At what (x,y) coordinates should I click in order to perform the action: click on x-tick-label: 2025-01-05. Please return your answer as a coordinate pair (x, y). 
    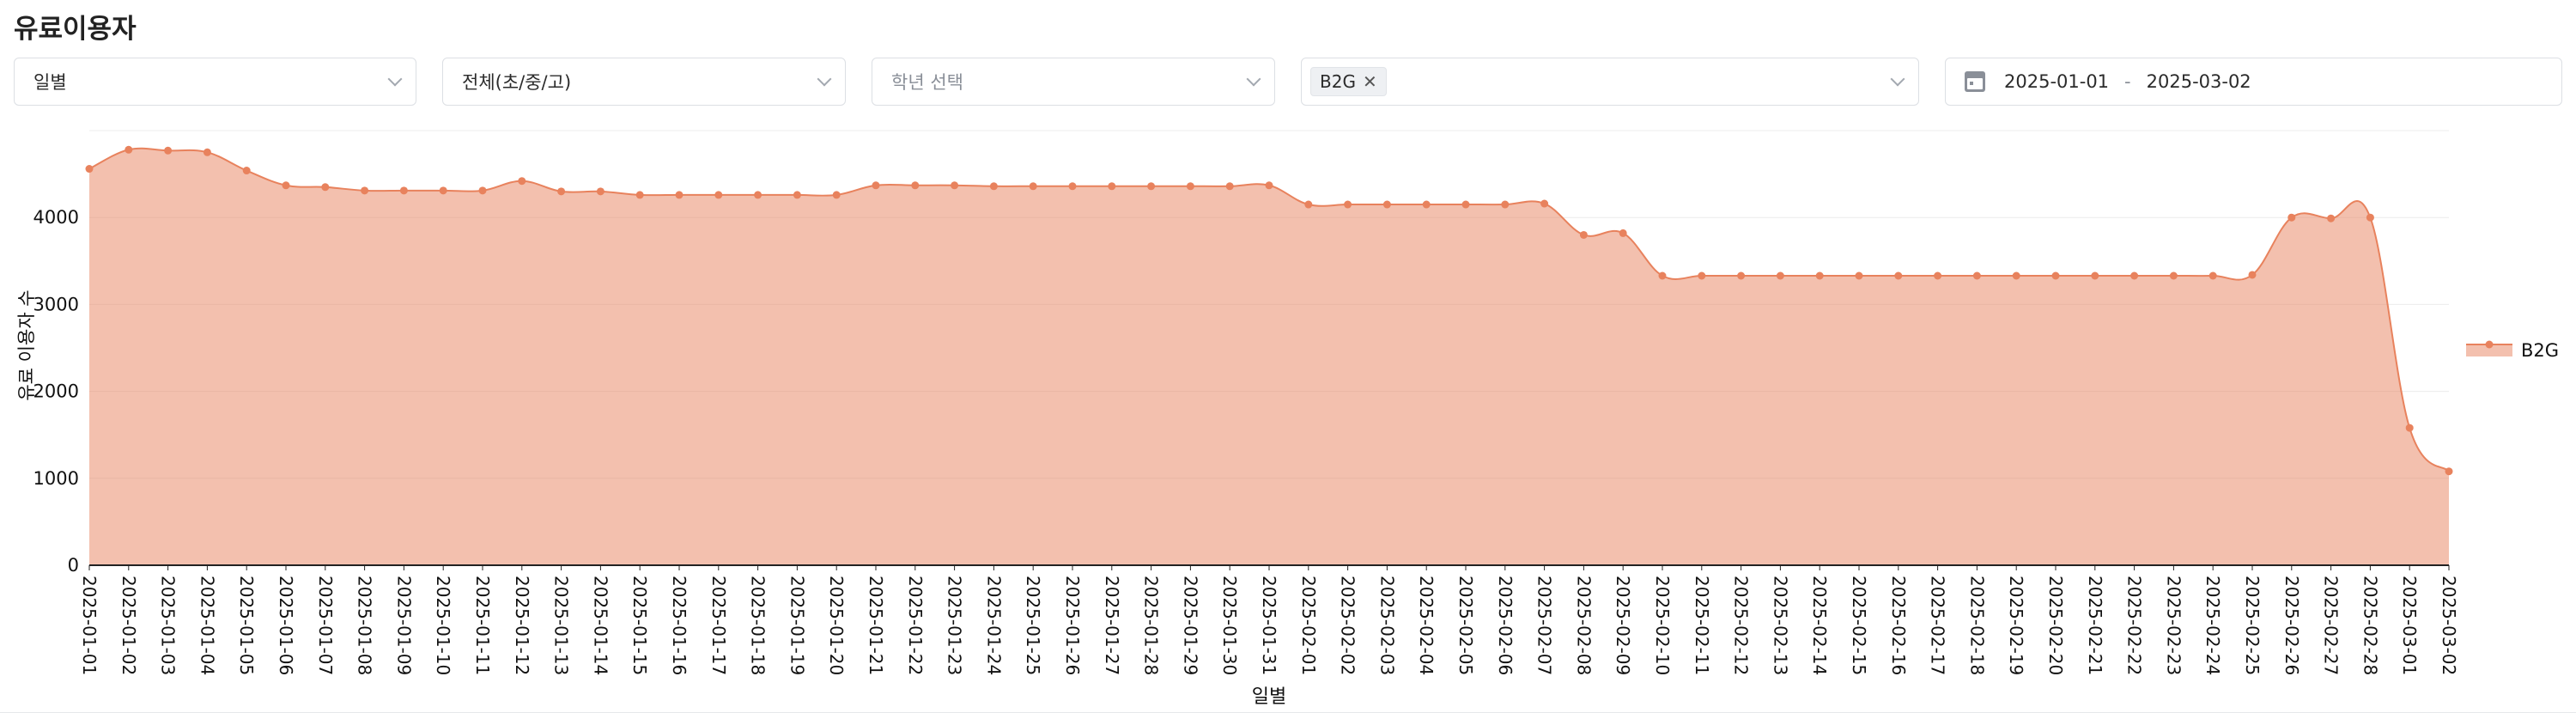
    Looking at the image, I should click on (247, 625).